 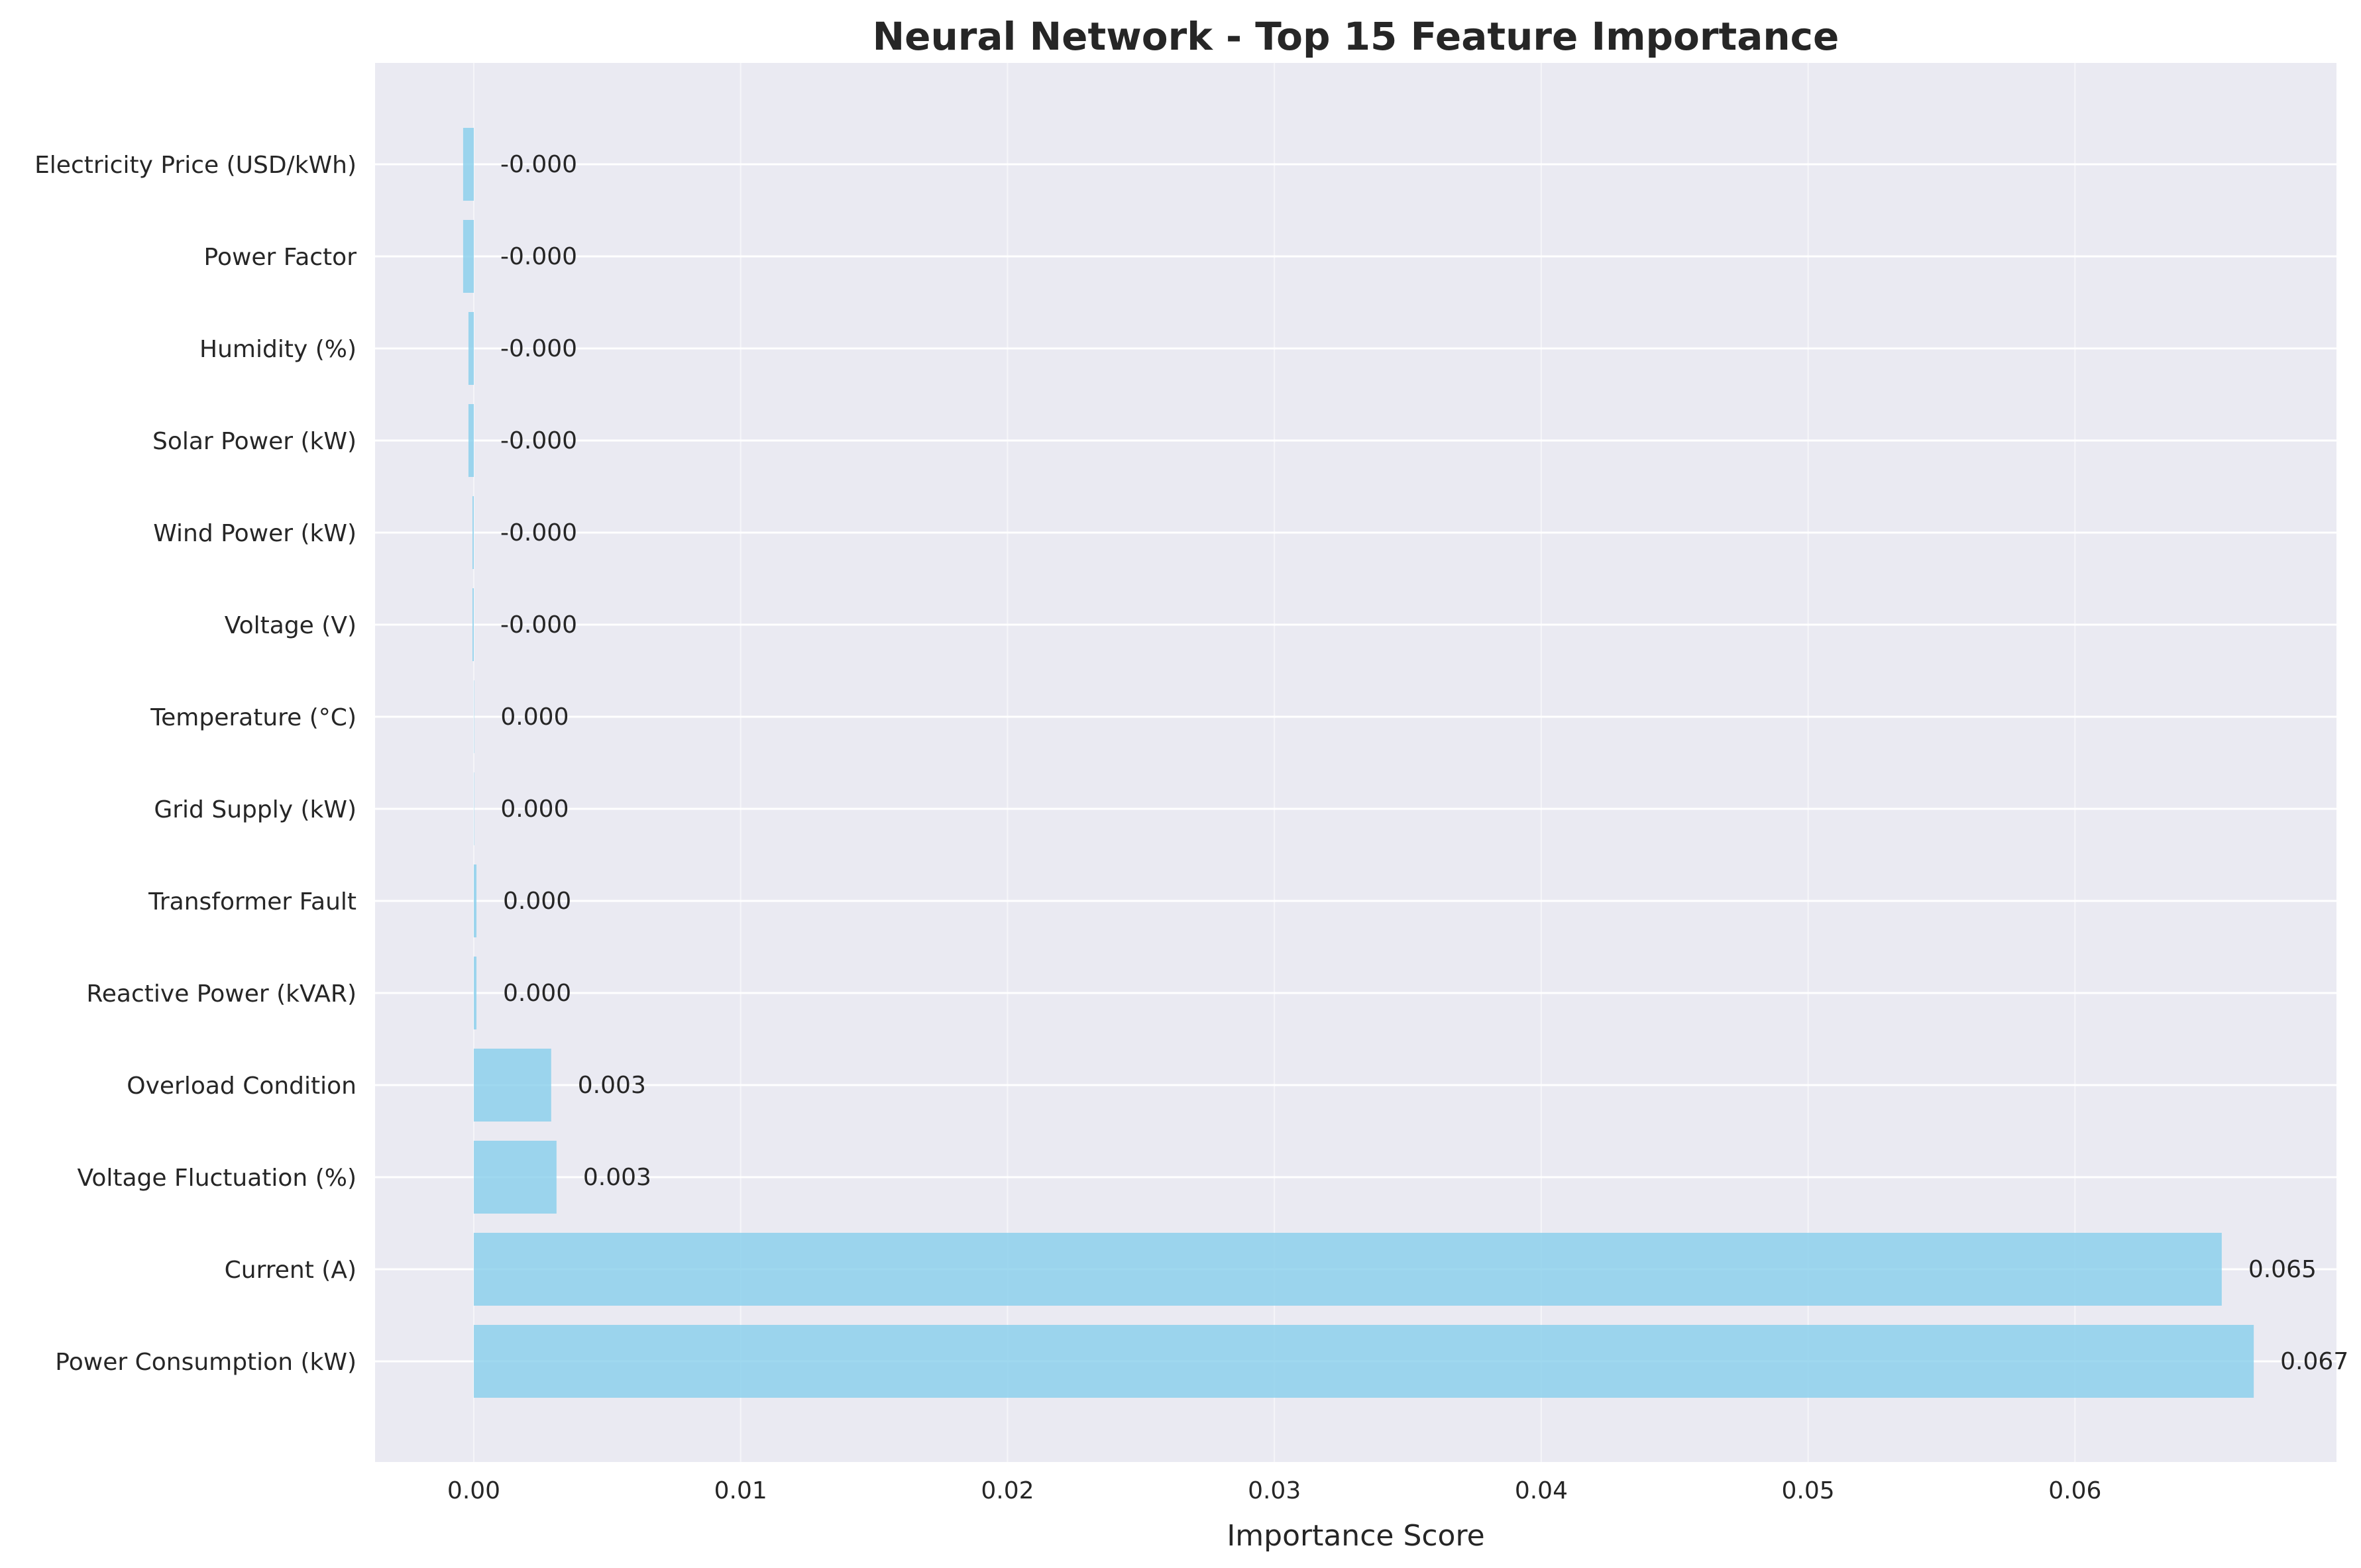 What do you see at coordinates (206, 1362) in the screenshot?
I see `y-tick-label: Power Consumption (kW)` at bounding box center [206, 1362].